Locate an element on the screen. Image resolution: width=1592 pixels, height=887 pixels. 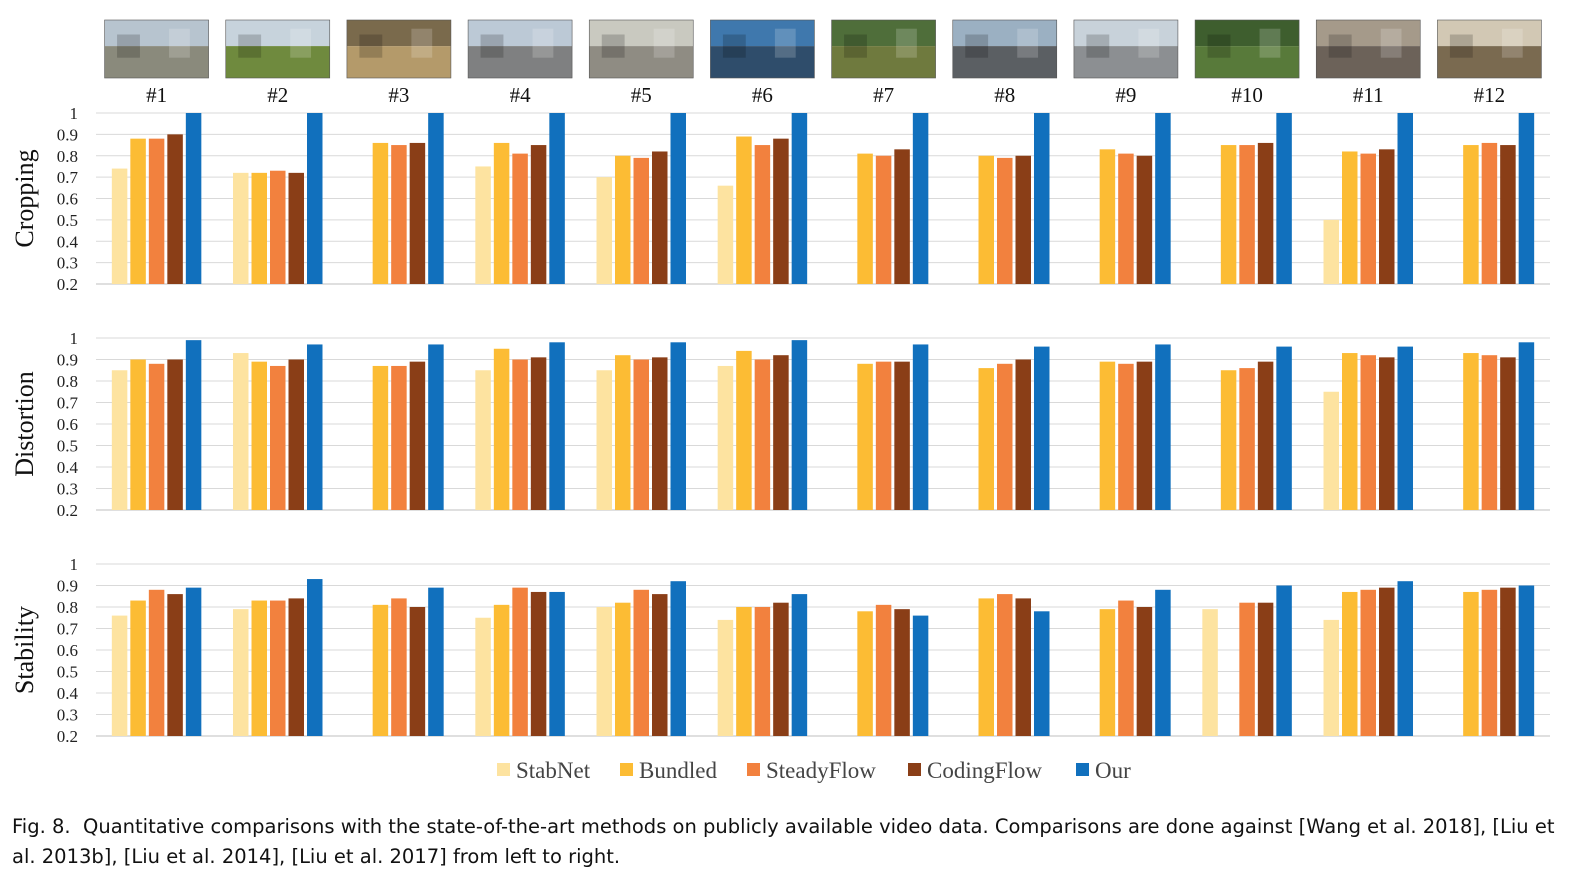
y-tick-label: 1 is located at coordinates (74, 564).